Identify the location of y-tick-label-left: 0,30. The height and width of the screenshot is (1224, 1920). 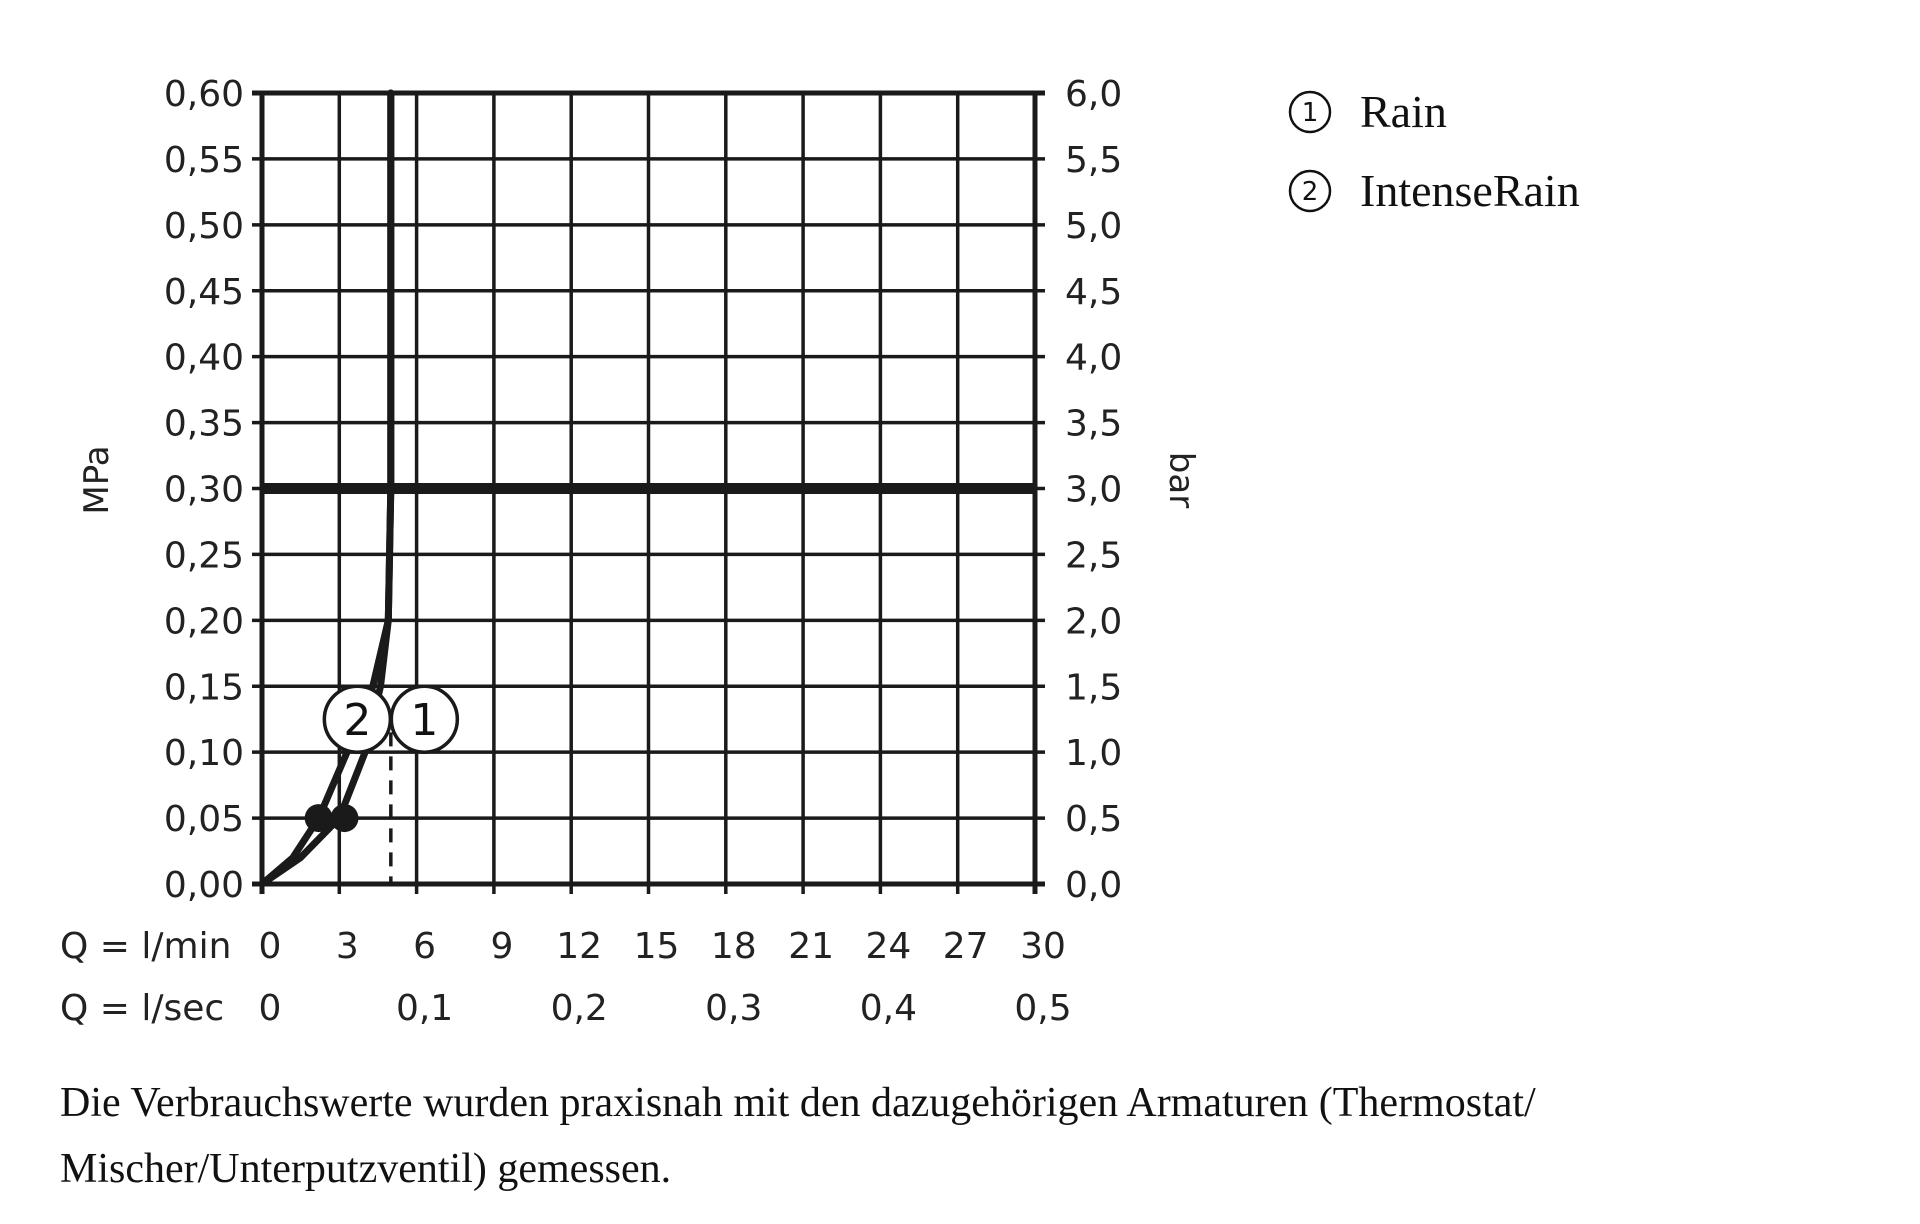
(204, 490).